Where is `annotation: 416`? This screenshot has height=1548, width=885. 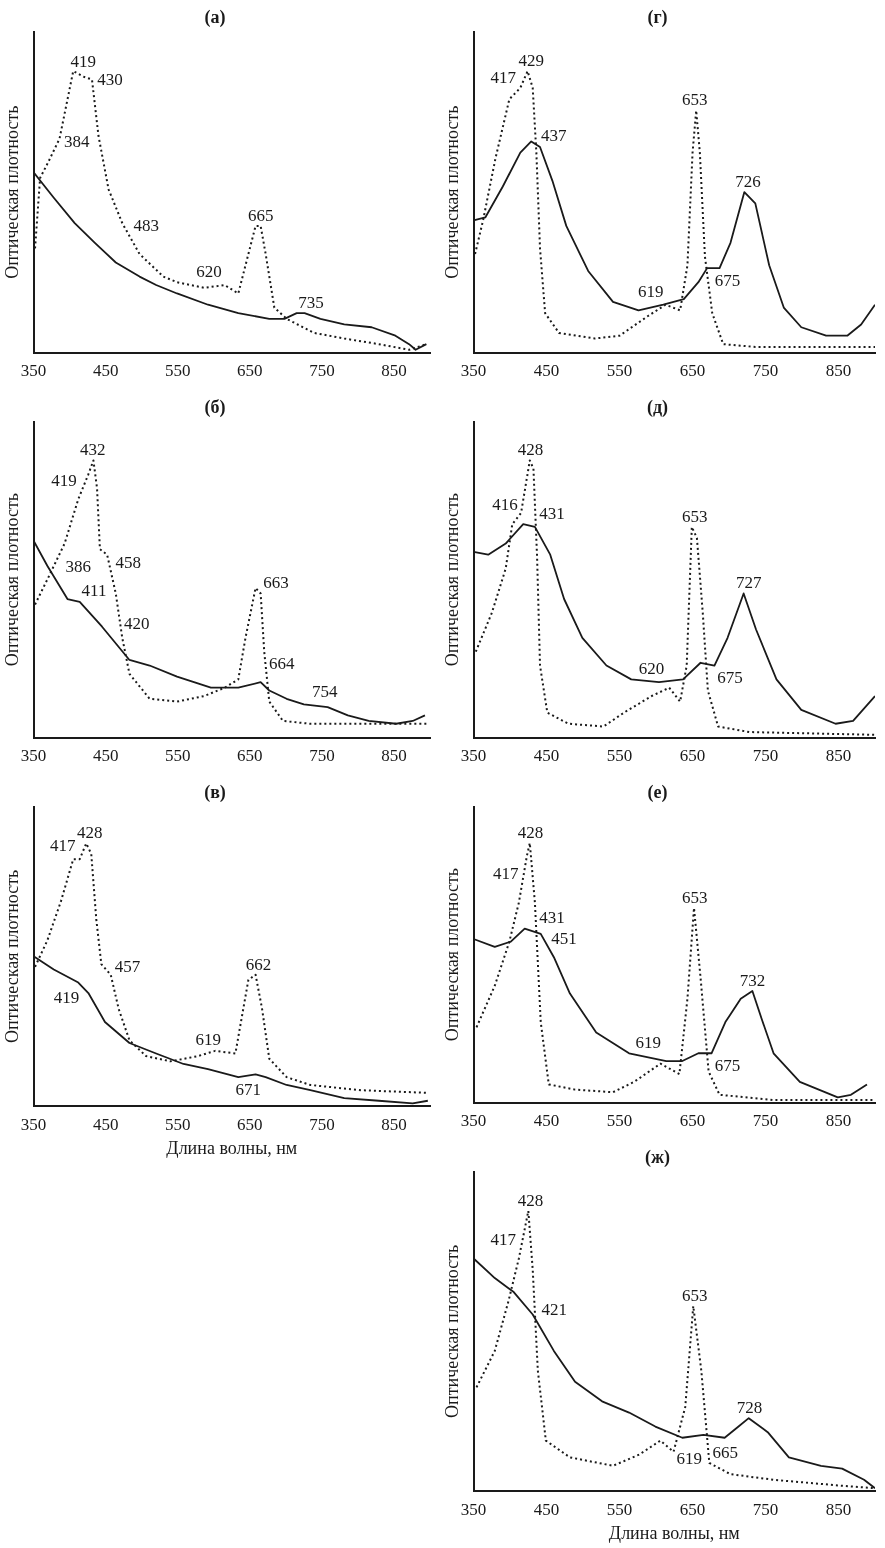
annotation: 416 is located at coordinates (505, 505).